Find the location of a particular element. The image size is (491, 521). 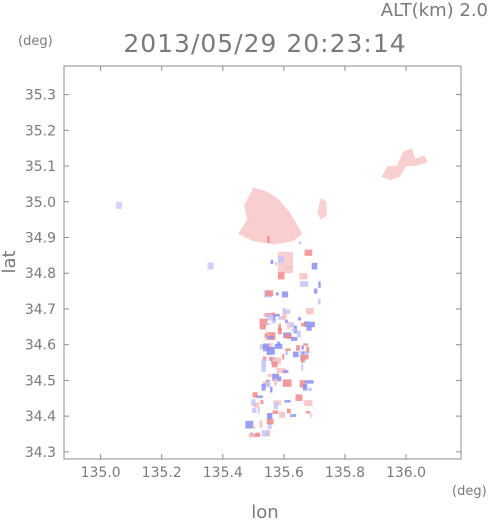

chart-title: 2013/05/29 20:23:14 is located at coordinates (264, 43).